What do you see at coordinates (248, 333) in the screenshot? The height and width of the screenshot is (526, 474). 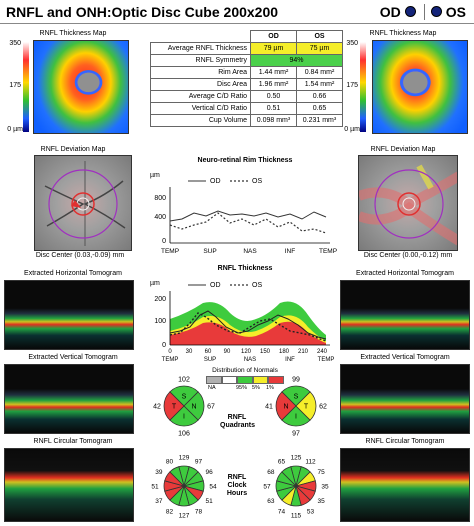 I see `rnfl-outside-band` at bounding box center [248, 333].